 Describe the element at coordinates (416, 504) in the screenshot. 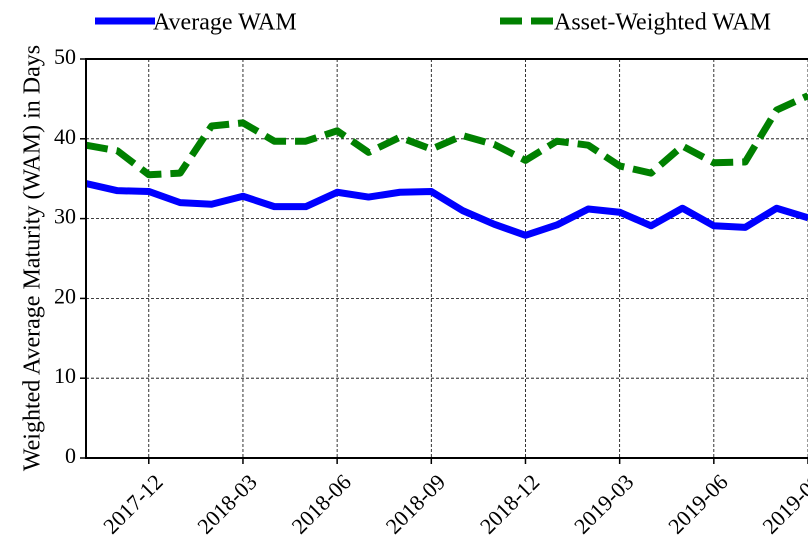

I see `x-tick-label: 2018-09` at that location.